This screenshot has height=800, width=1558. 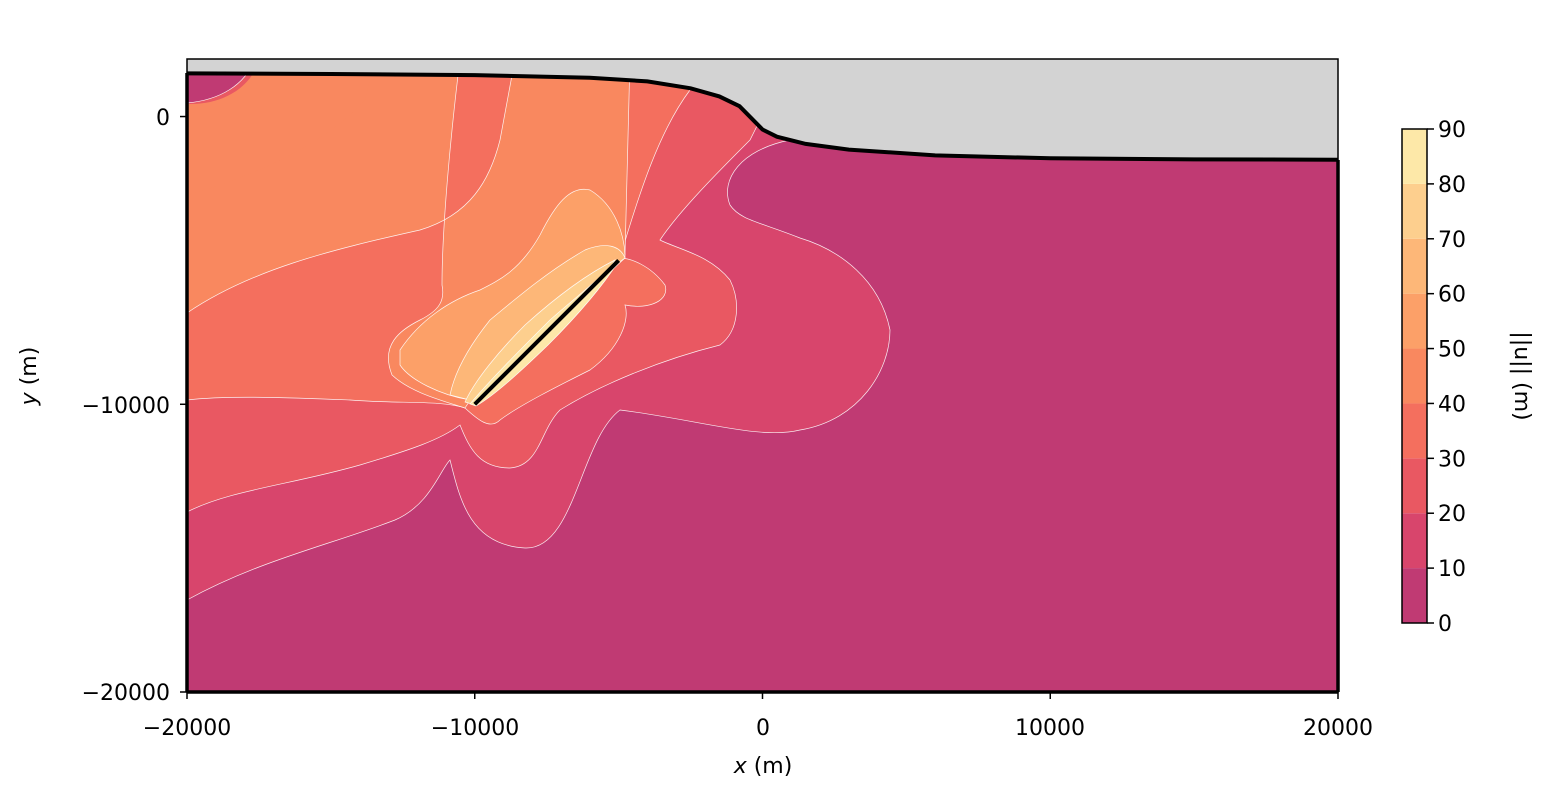 What do you see at coordinates (1467, 377) in the screenshot?
I see `colorbar: 0 10 20 30 40 50 60 70 80 90 ||u|| (m)` at bounding box center [1467, 377].